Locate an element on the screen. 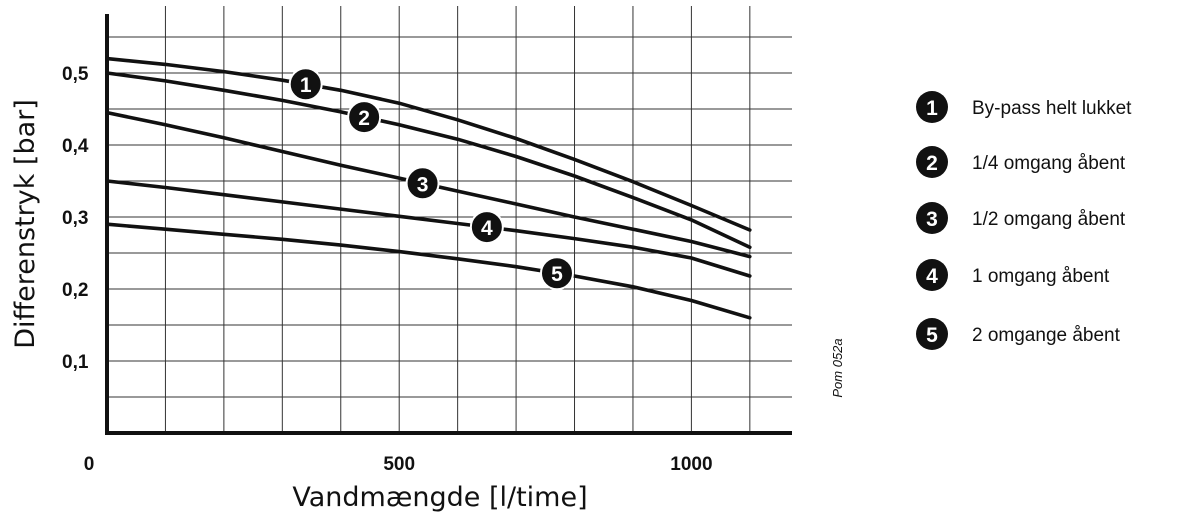 The image size is (1178, 520). legend-marker-number: 3 is located at coordinates (932, 219).